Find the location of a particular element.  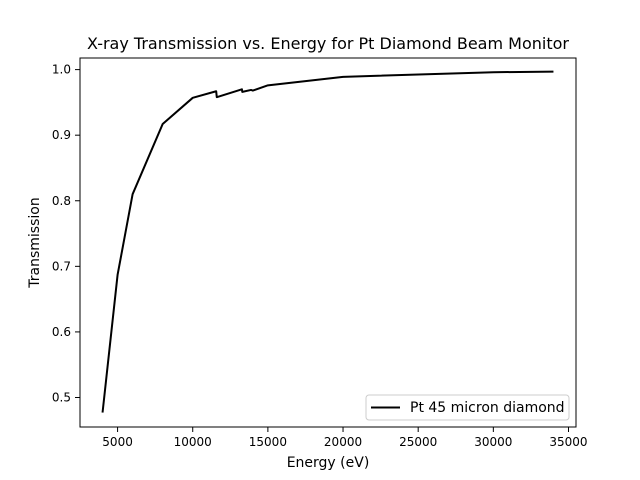

x-tick-label: 10000 is located at coordinates (193, 442).